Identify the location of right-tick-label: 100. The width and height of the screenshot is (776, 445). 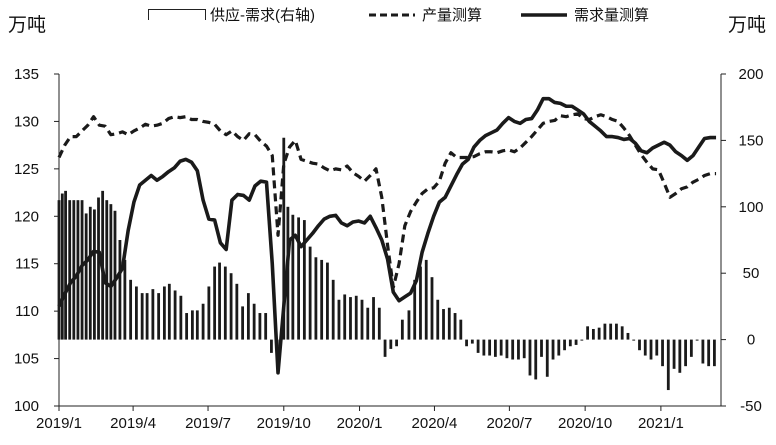
(750, 207).